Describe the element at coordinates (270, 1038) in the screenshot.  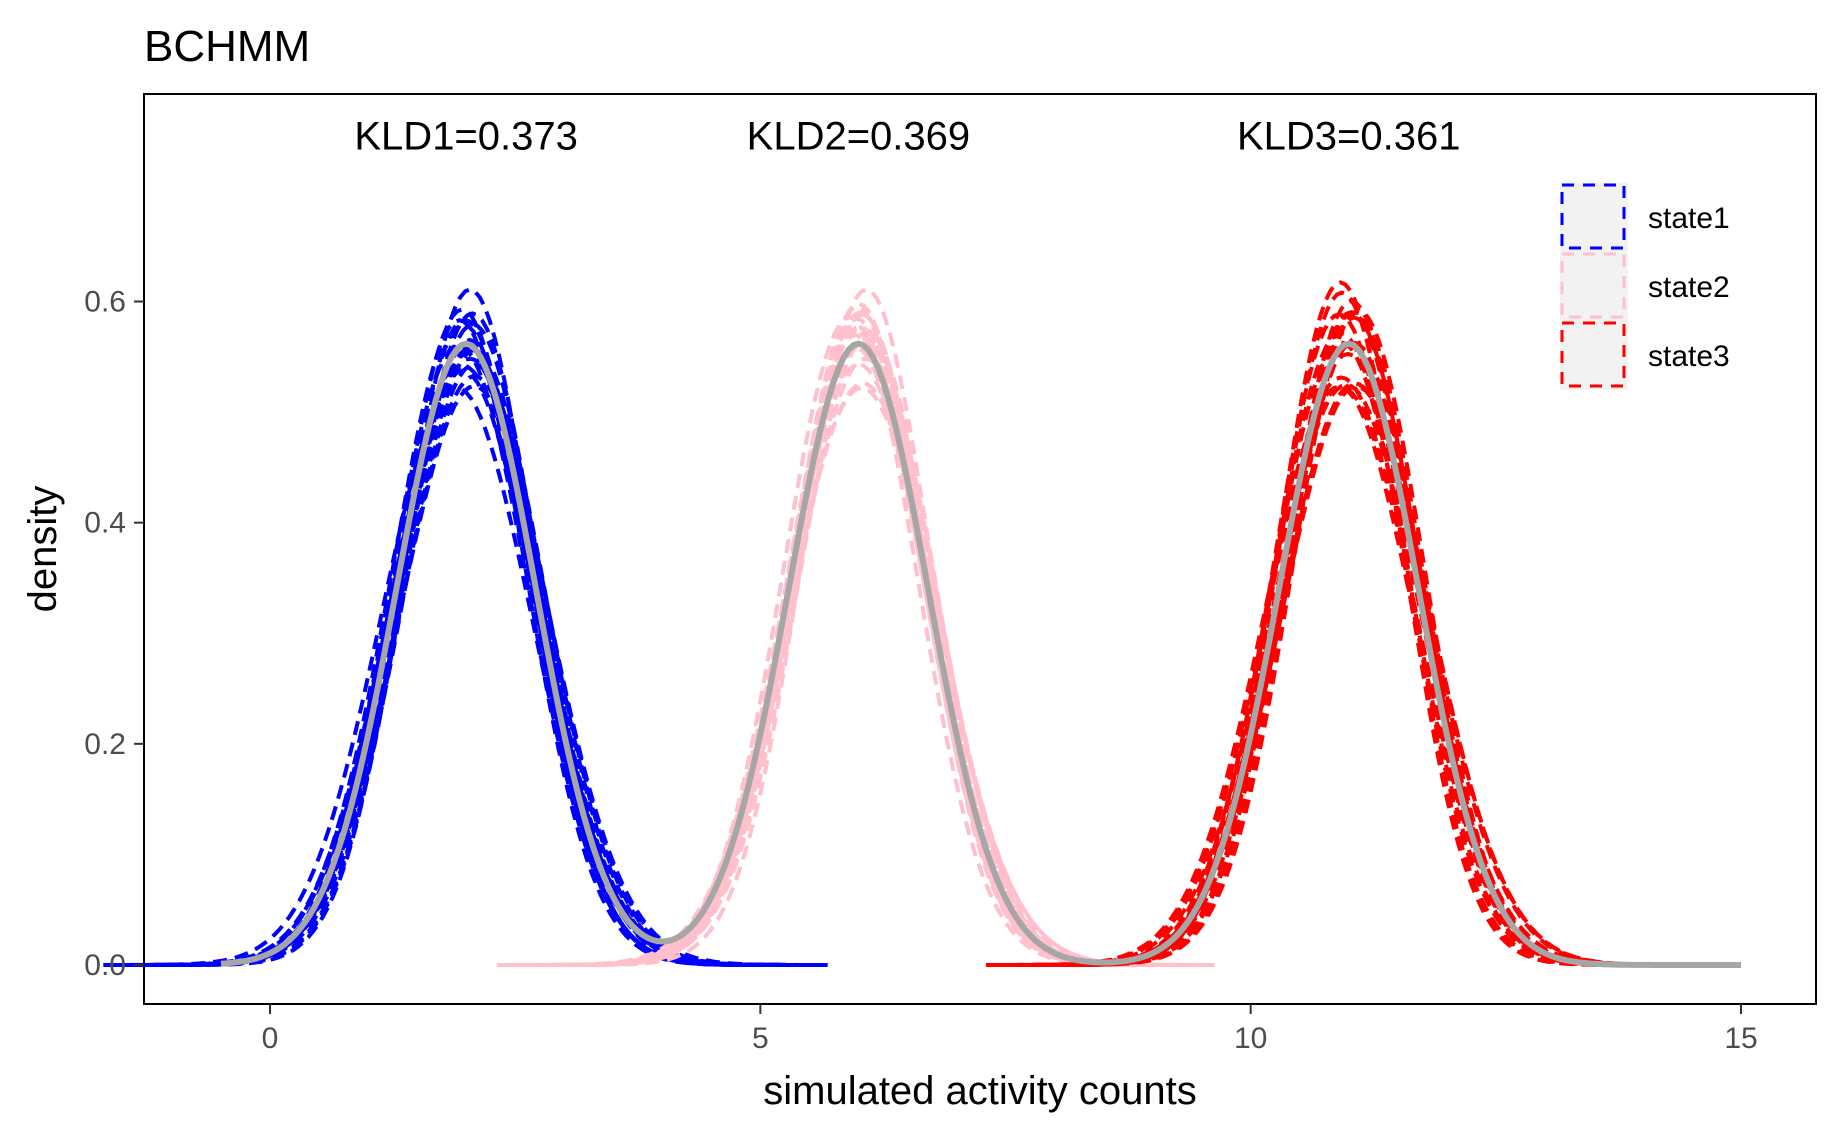
I see `x-tick-label: 0` at that location.